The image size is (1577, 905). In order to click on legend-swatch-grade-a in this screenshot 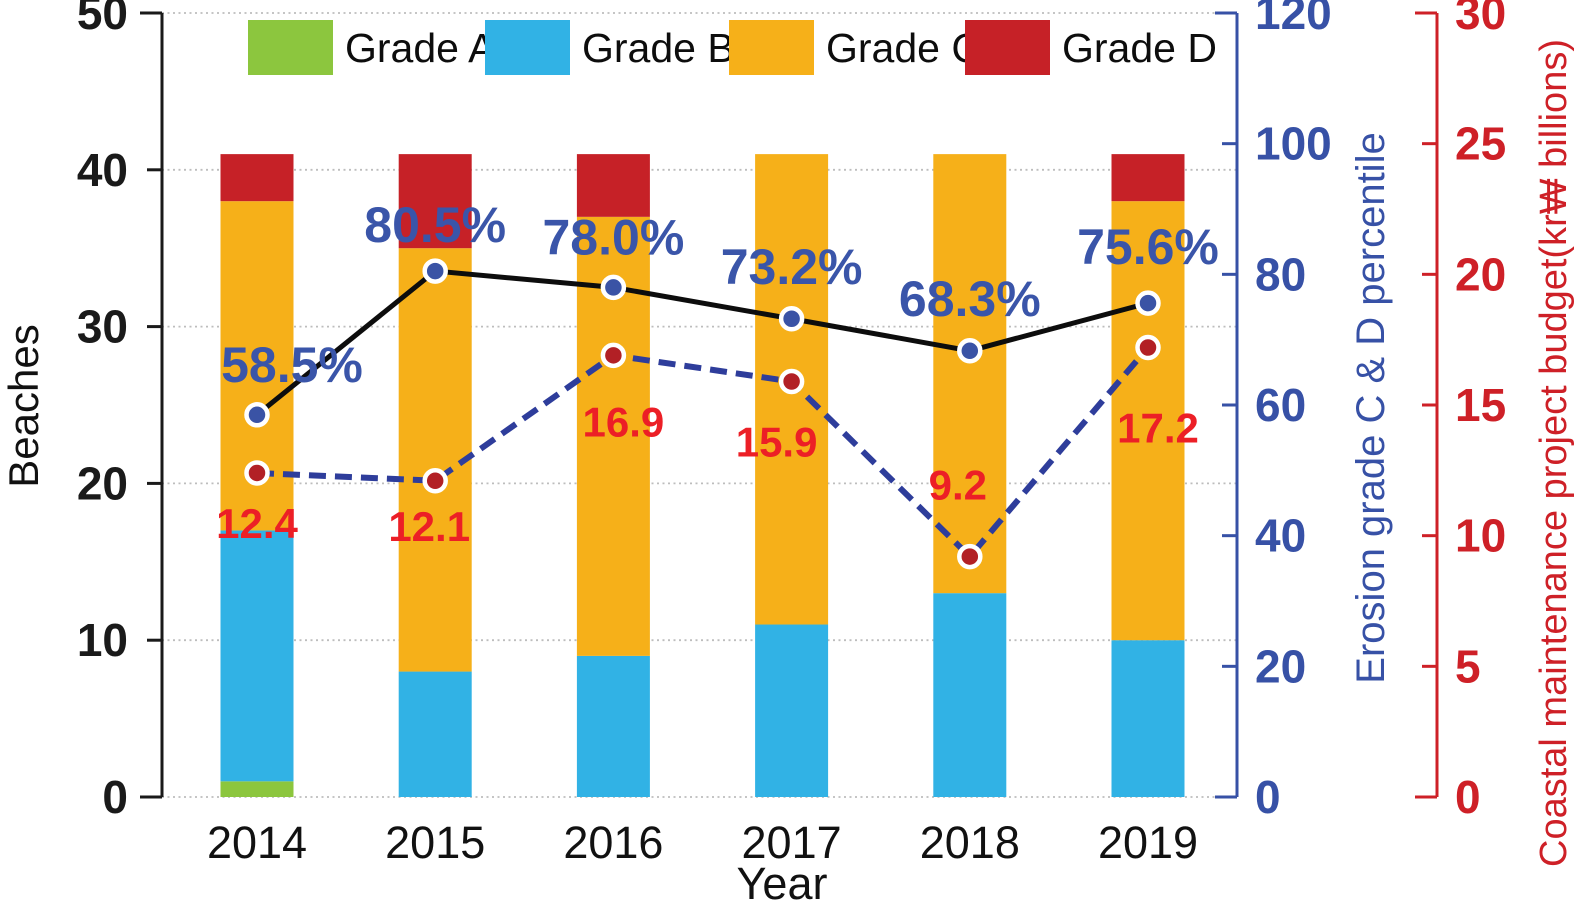, I will do `click(290, 47)`.